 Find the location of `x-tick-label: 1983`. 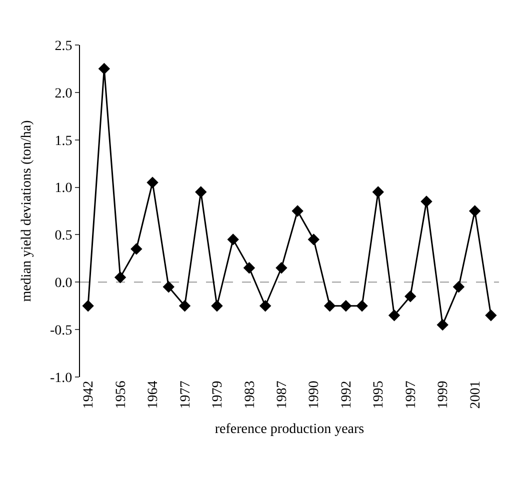

x-tick-label: 1983 is located at coordinates (250, 394).